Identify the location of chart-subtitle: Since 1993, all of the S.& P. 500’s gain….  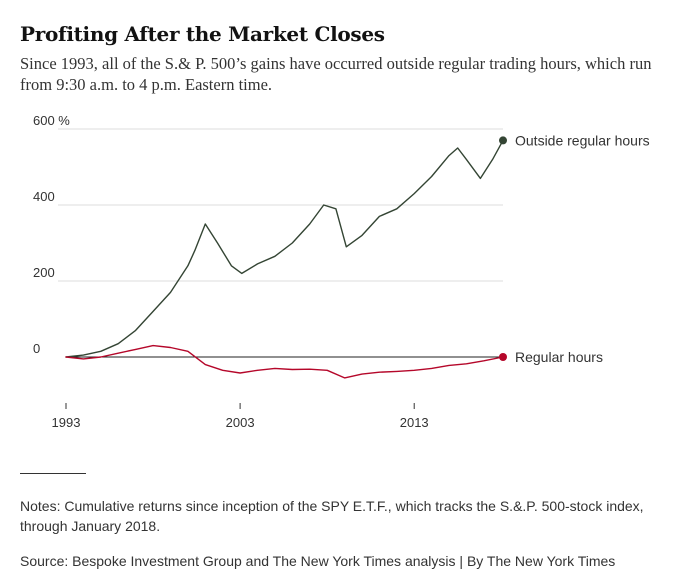
(336, 74).